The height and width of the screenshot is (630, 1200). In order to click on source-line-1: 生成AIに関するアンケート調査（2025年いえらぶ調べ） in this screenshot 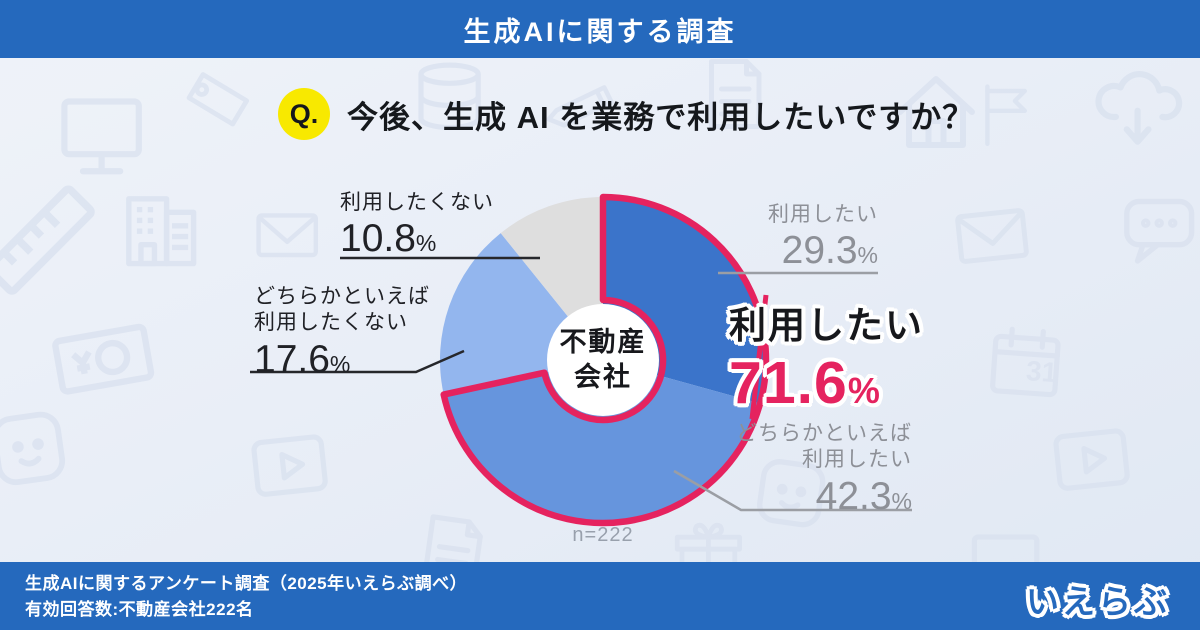, I will do `click(246, 583)`.